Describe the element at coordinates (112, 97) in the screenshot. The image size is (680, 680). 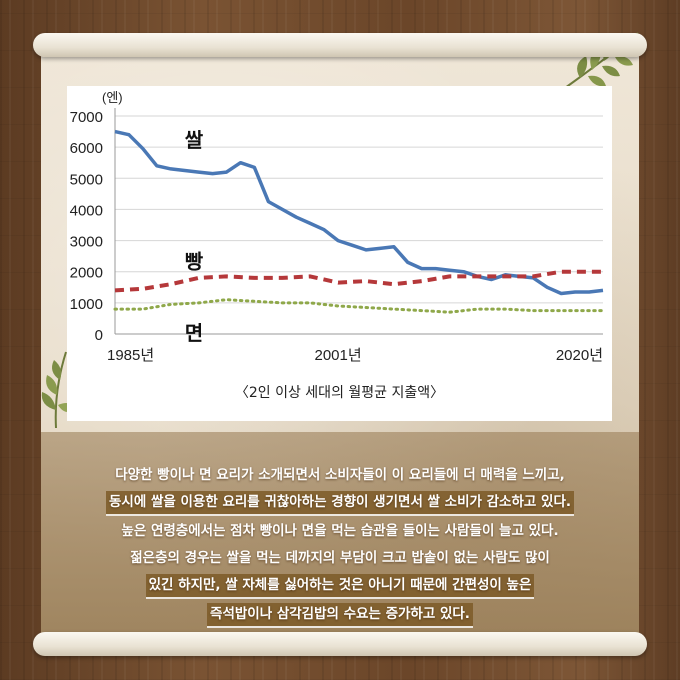
I see `y-unit-label: (엔)` at that location.